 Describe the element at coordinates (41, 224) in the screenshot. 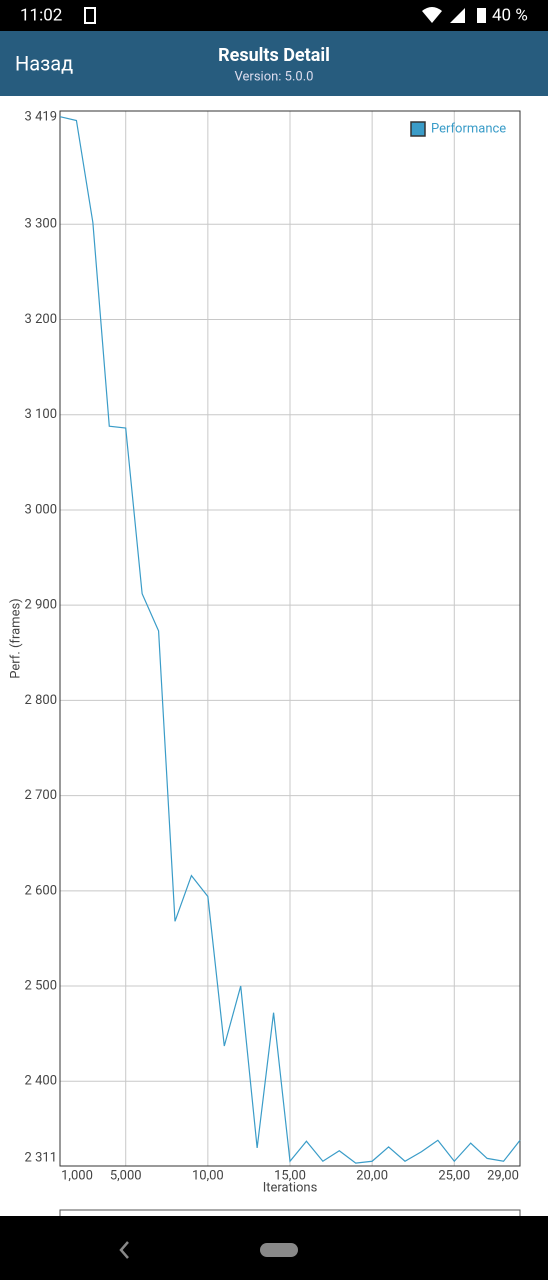

I see `y-tick-label: 3 300` at that location.